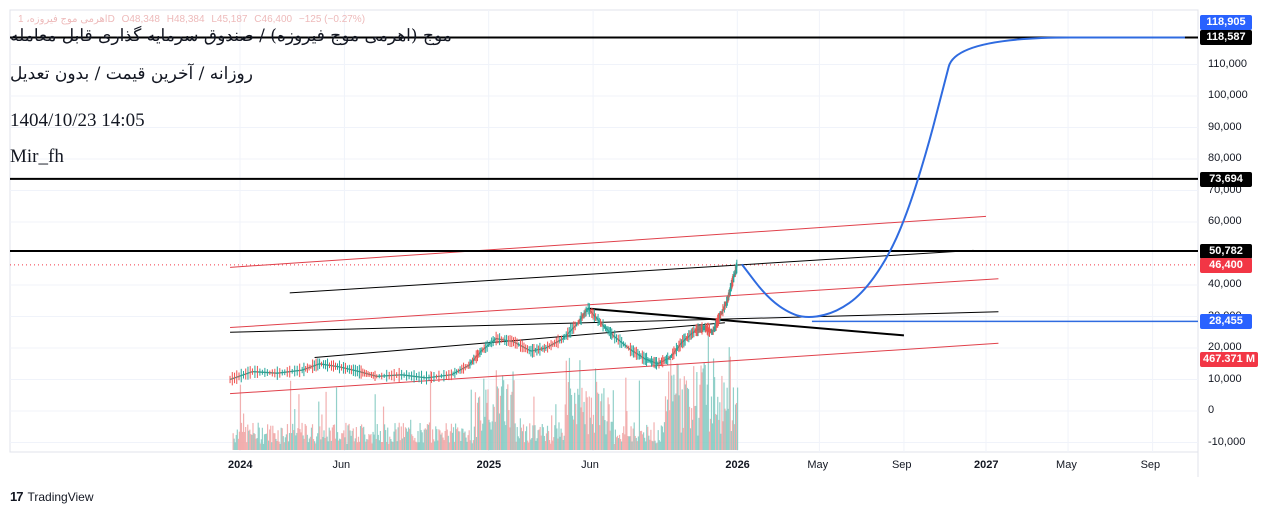 The width and height of the screenshot is (1282, 515). Describe the element at coordinates (332, 19) in the screenshot. I see `ohlc-change: −125 (−0.27%)` at that location.